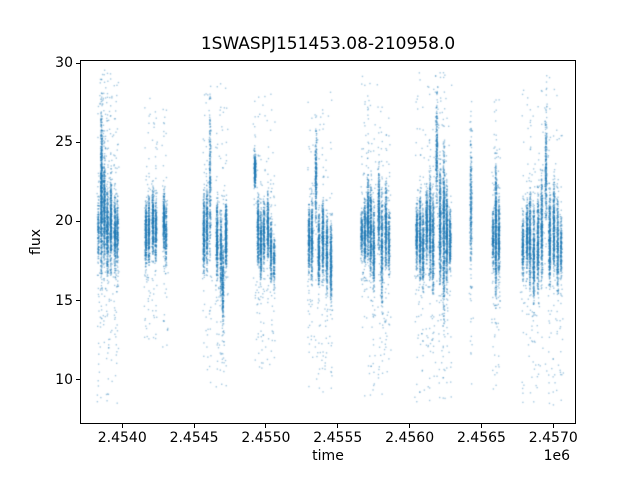  I want to click on y-tick-label: 15, so click(64, 300).